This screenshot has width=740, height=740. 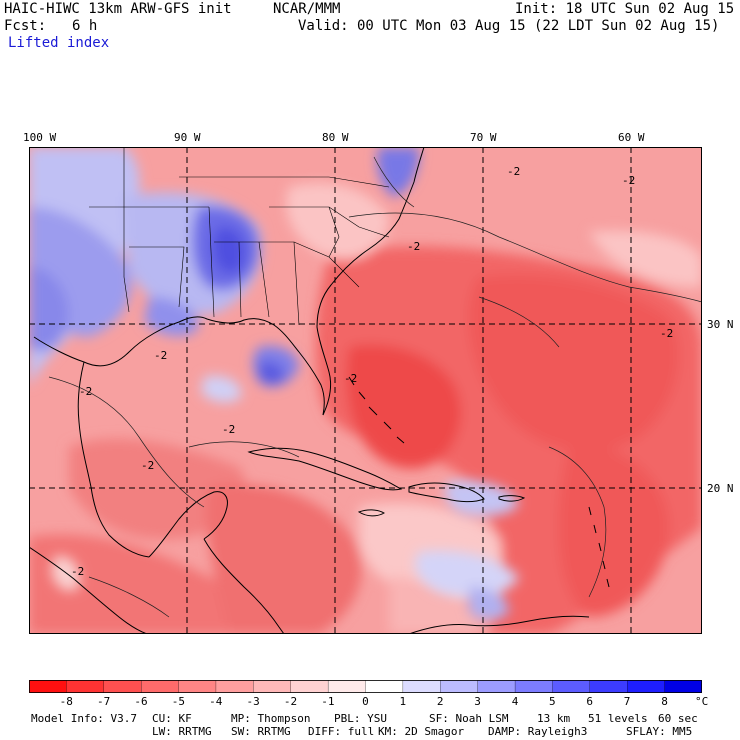 I want to click on colorbar-tick-label: -1, so click(x=328, y=701).